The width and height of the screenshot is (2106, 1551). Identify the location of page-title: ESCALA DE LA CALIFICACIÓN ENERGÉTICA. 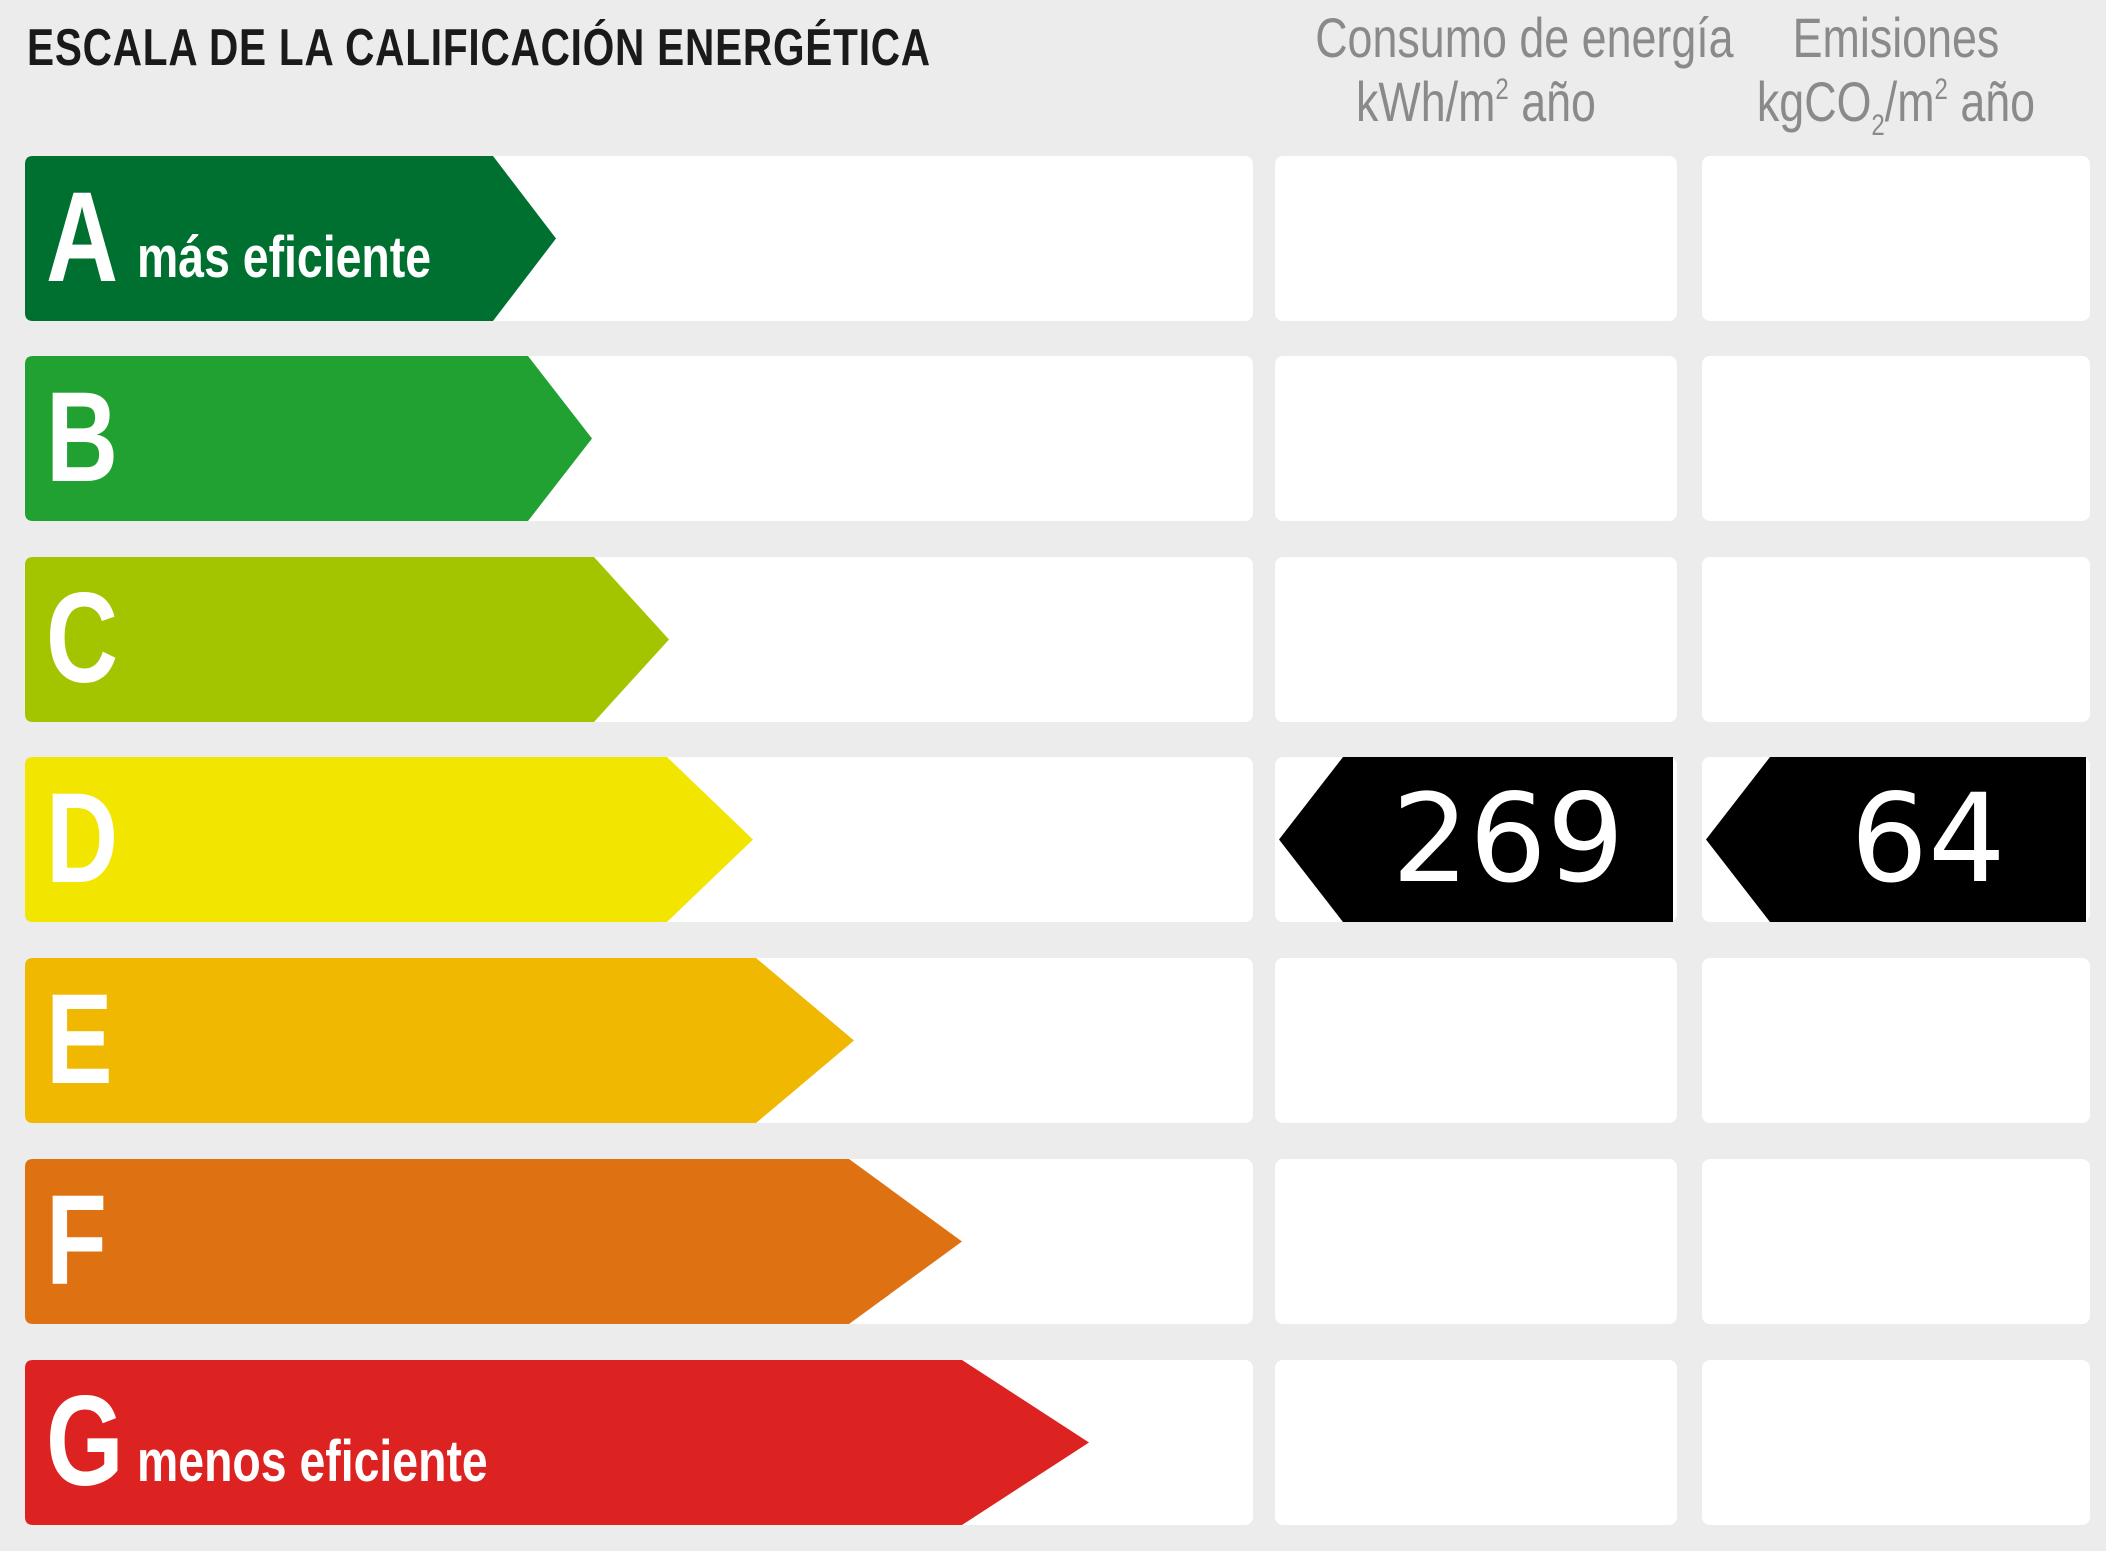
(479, 48).